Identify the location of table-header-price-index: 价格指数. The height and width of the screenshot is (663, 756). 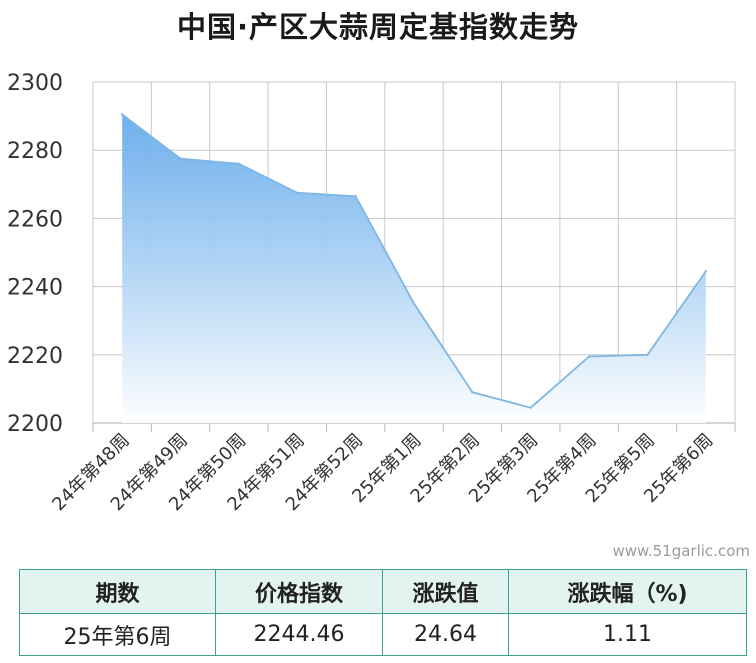
(299, 591).